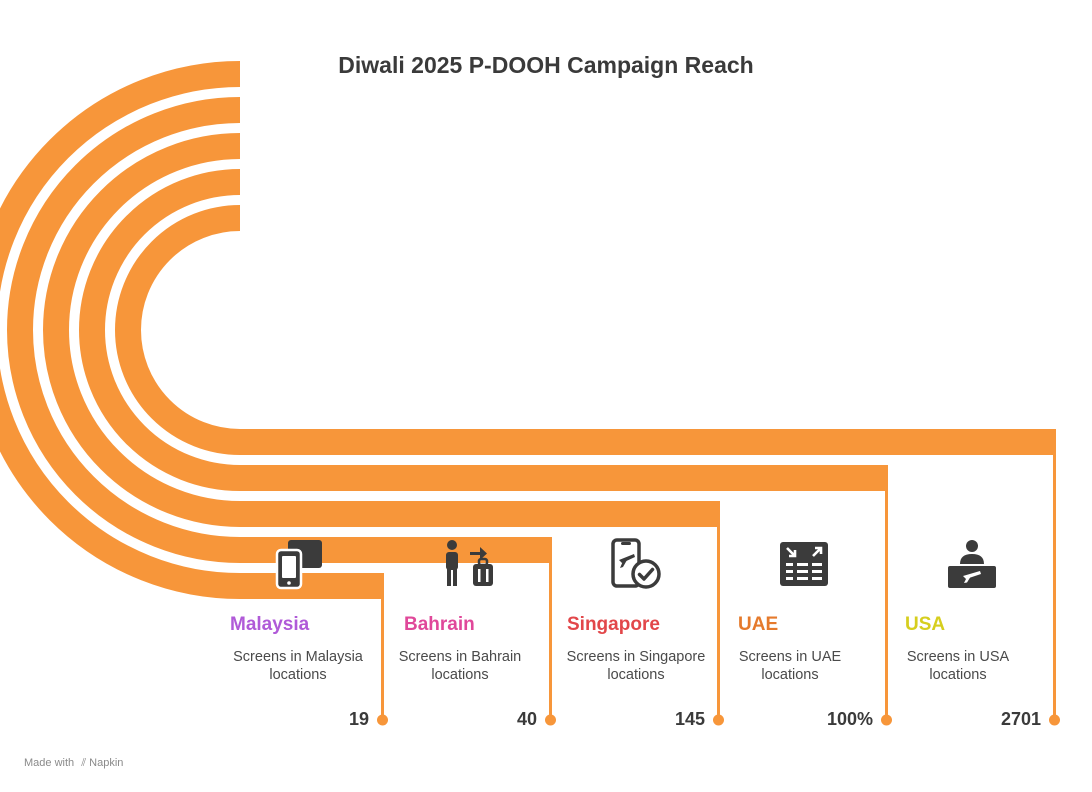 The height and width of the screenshot is (792, 1092). Describe the element at coordinates (718, 720) in the screenshot. I see `connector-dot-singapore` at that location.